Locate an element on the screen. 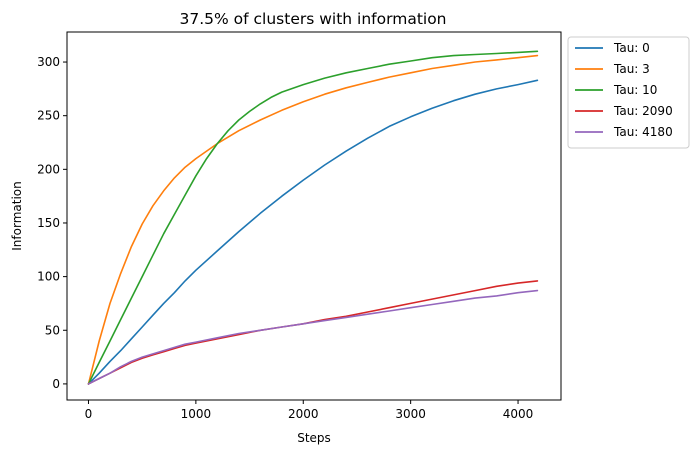  legend-entry-label: Tau: 0 is located at coordinates (631, 48).